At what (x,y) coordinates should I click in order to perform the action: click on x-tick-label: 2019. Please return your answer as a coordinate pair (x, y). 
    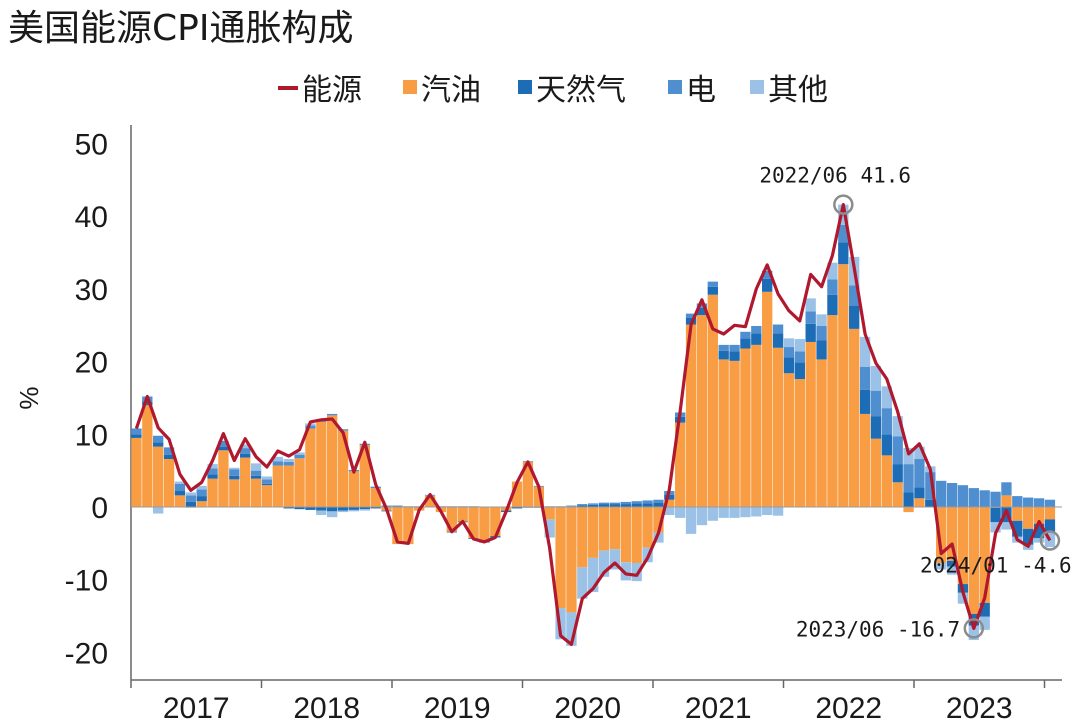
    Looking at the image, I should click on (457, 708).